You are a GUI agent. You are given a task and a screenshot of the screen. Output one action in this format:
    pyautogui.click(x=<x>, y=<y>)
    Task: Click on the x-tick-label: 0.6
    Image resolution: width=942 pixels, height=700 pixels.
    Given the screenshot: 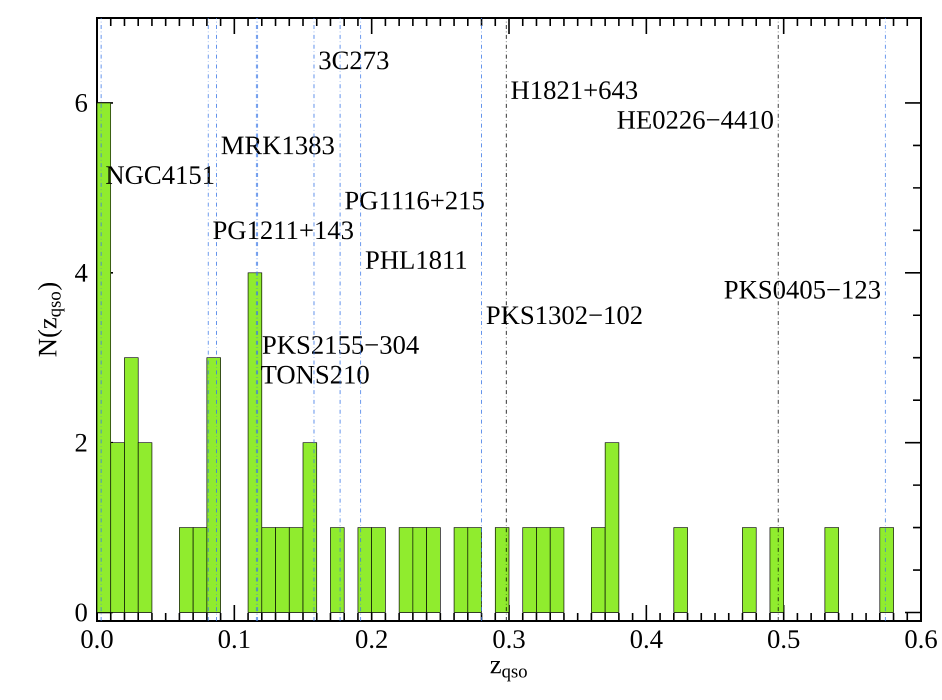 What is the action you would take?
    pyautogui.click(x=921, y=639)
    